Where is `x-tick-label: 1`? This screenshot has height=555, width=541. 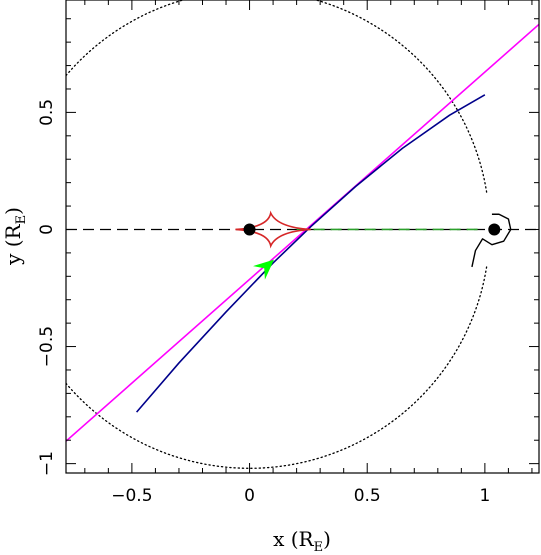
x-tick-label: 1 is located at coordinates (484, 496).